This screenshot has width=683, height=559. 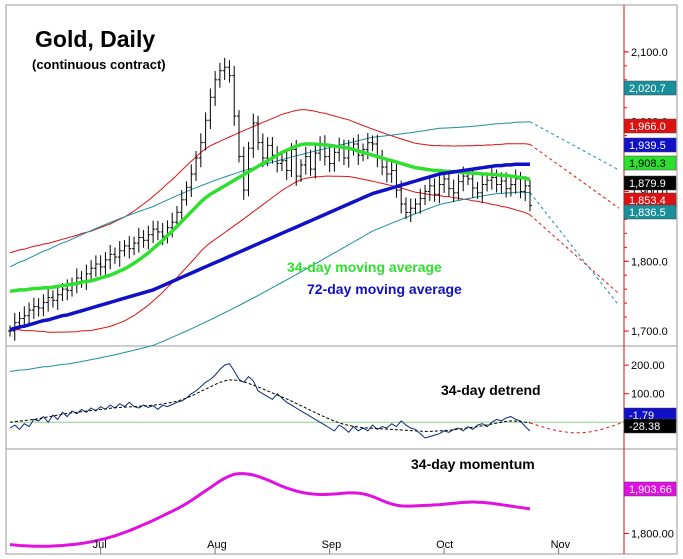 What do you see at coordinates (647, 127) in the screenshot?
I see `price-tag-label: 1,966.0` at bounding box center [647, 127].